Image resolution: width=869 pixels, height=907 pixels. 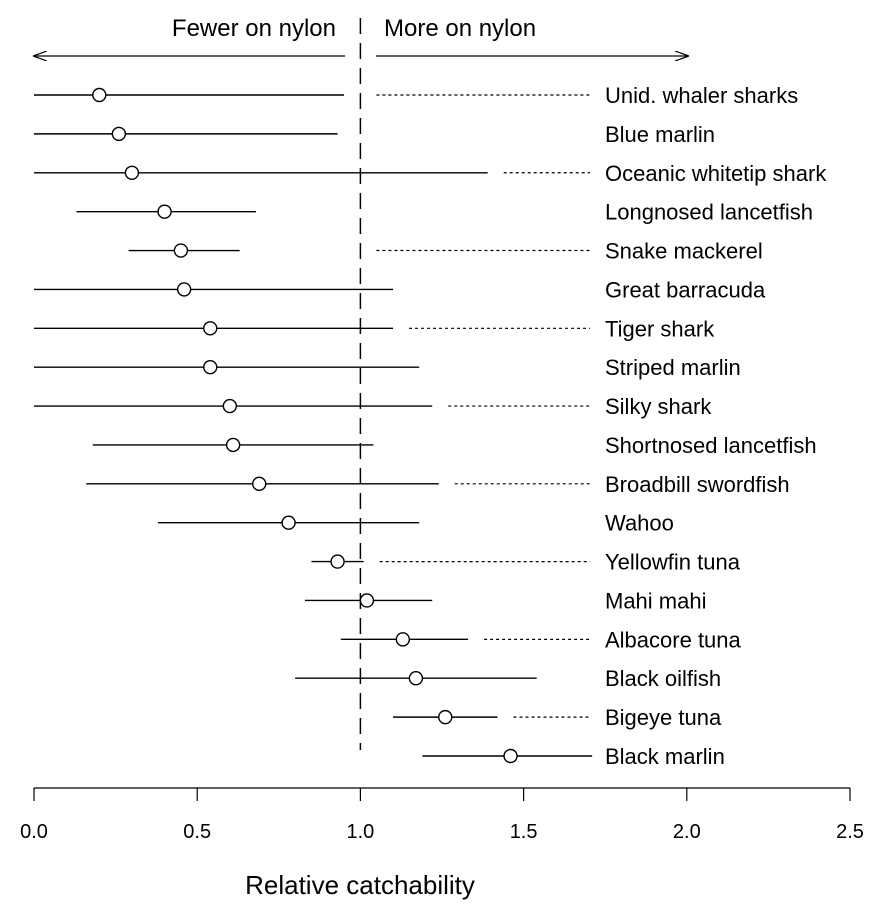 What do you see at coordinates (716, 173) in the screenshot?
I see `row-label: Oceanic whitetip shark` at bounding box center [716, 173].